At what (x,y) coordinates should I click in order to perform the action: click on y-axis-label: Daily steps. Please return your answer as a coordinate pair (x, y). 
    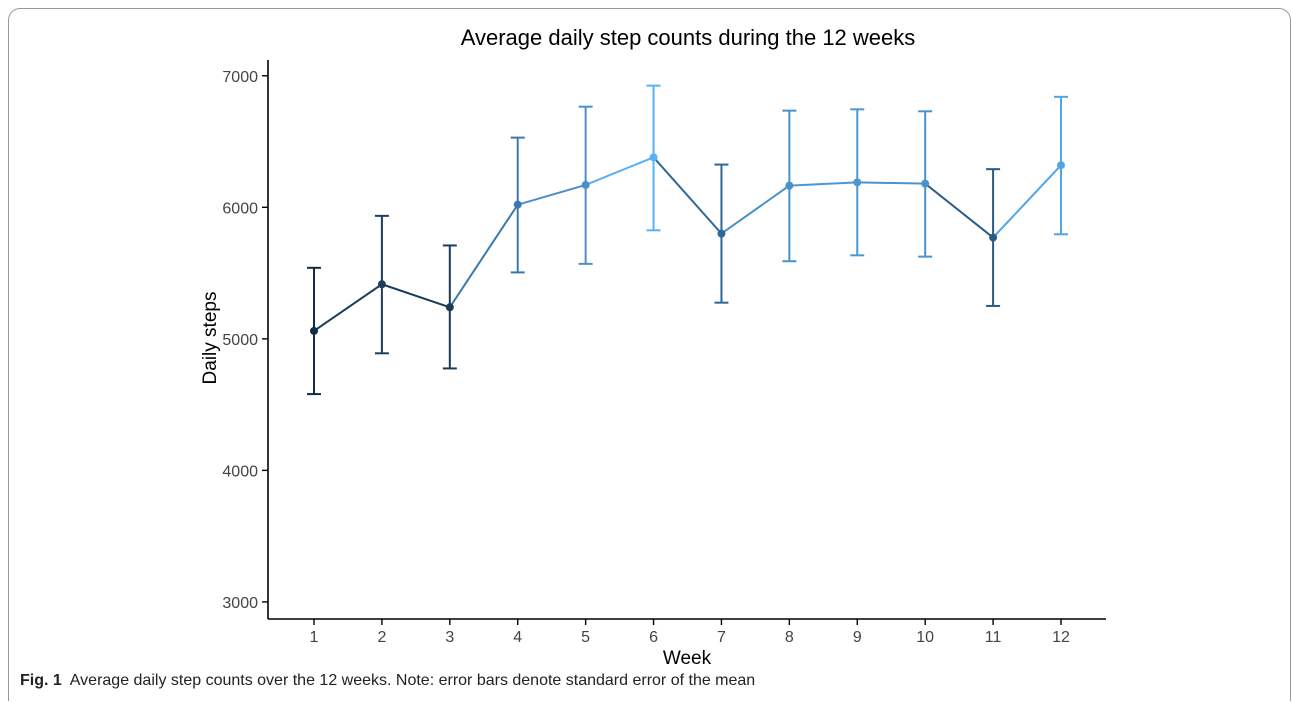
    Looking at the image, I should click on (210, 338).